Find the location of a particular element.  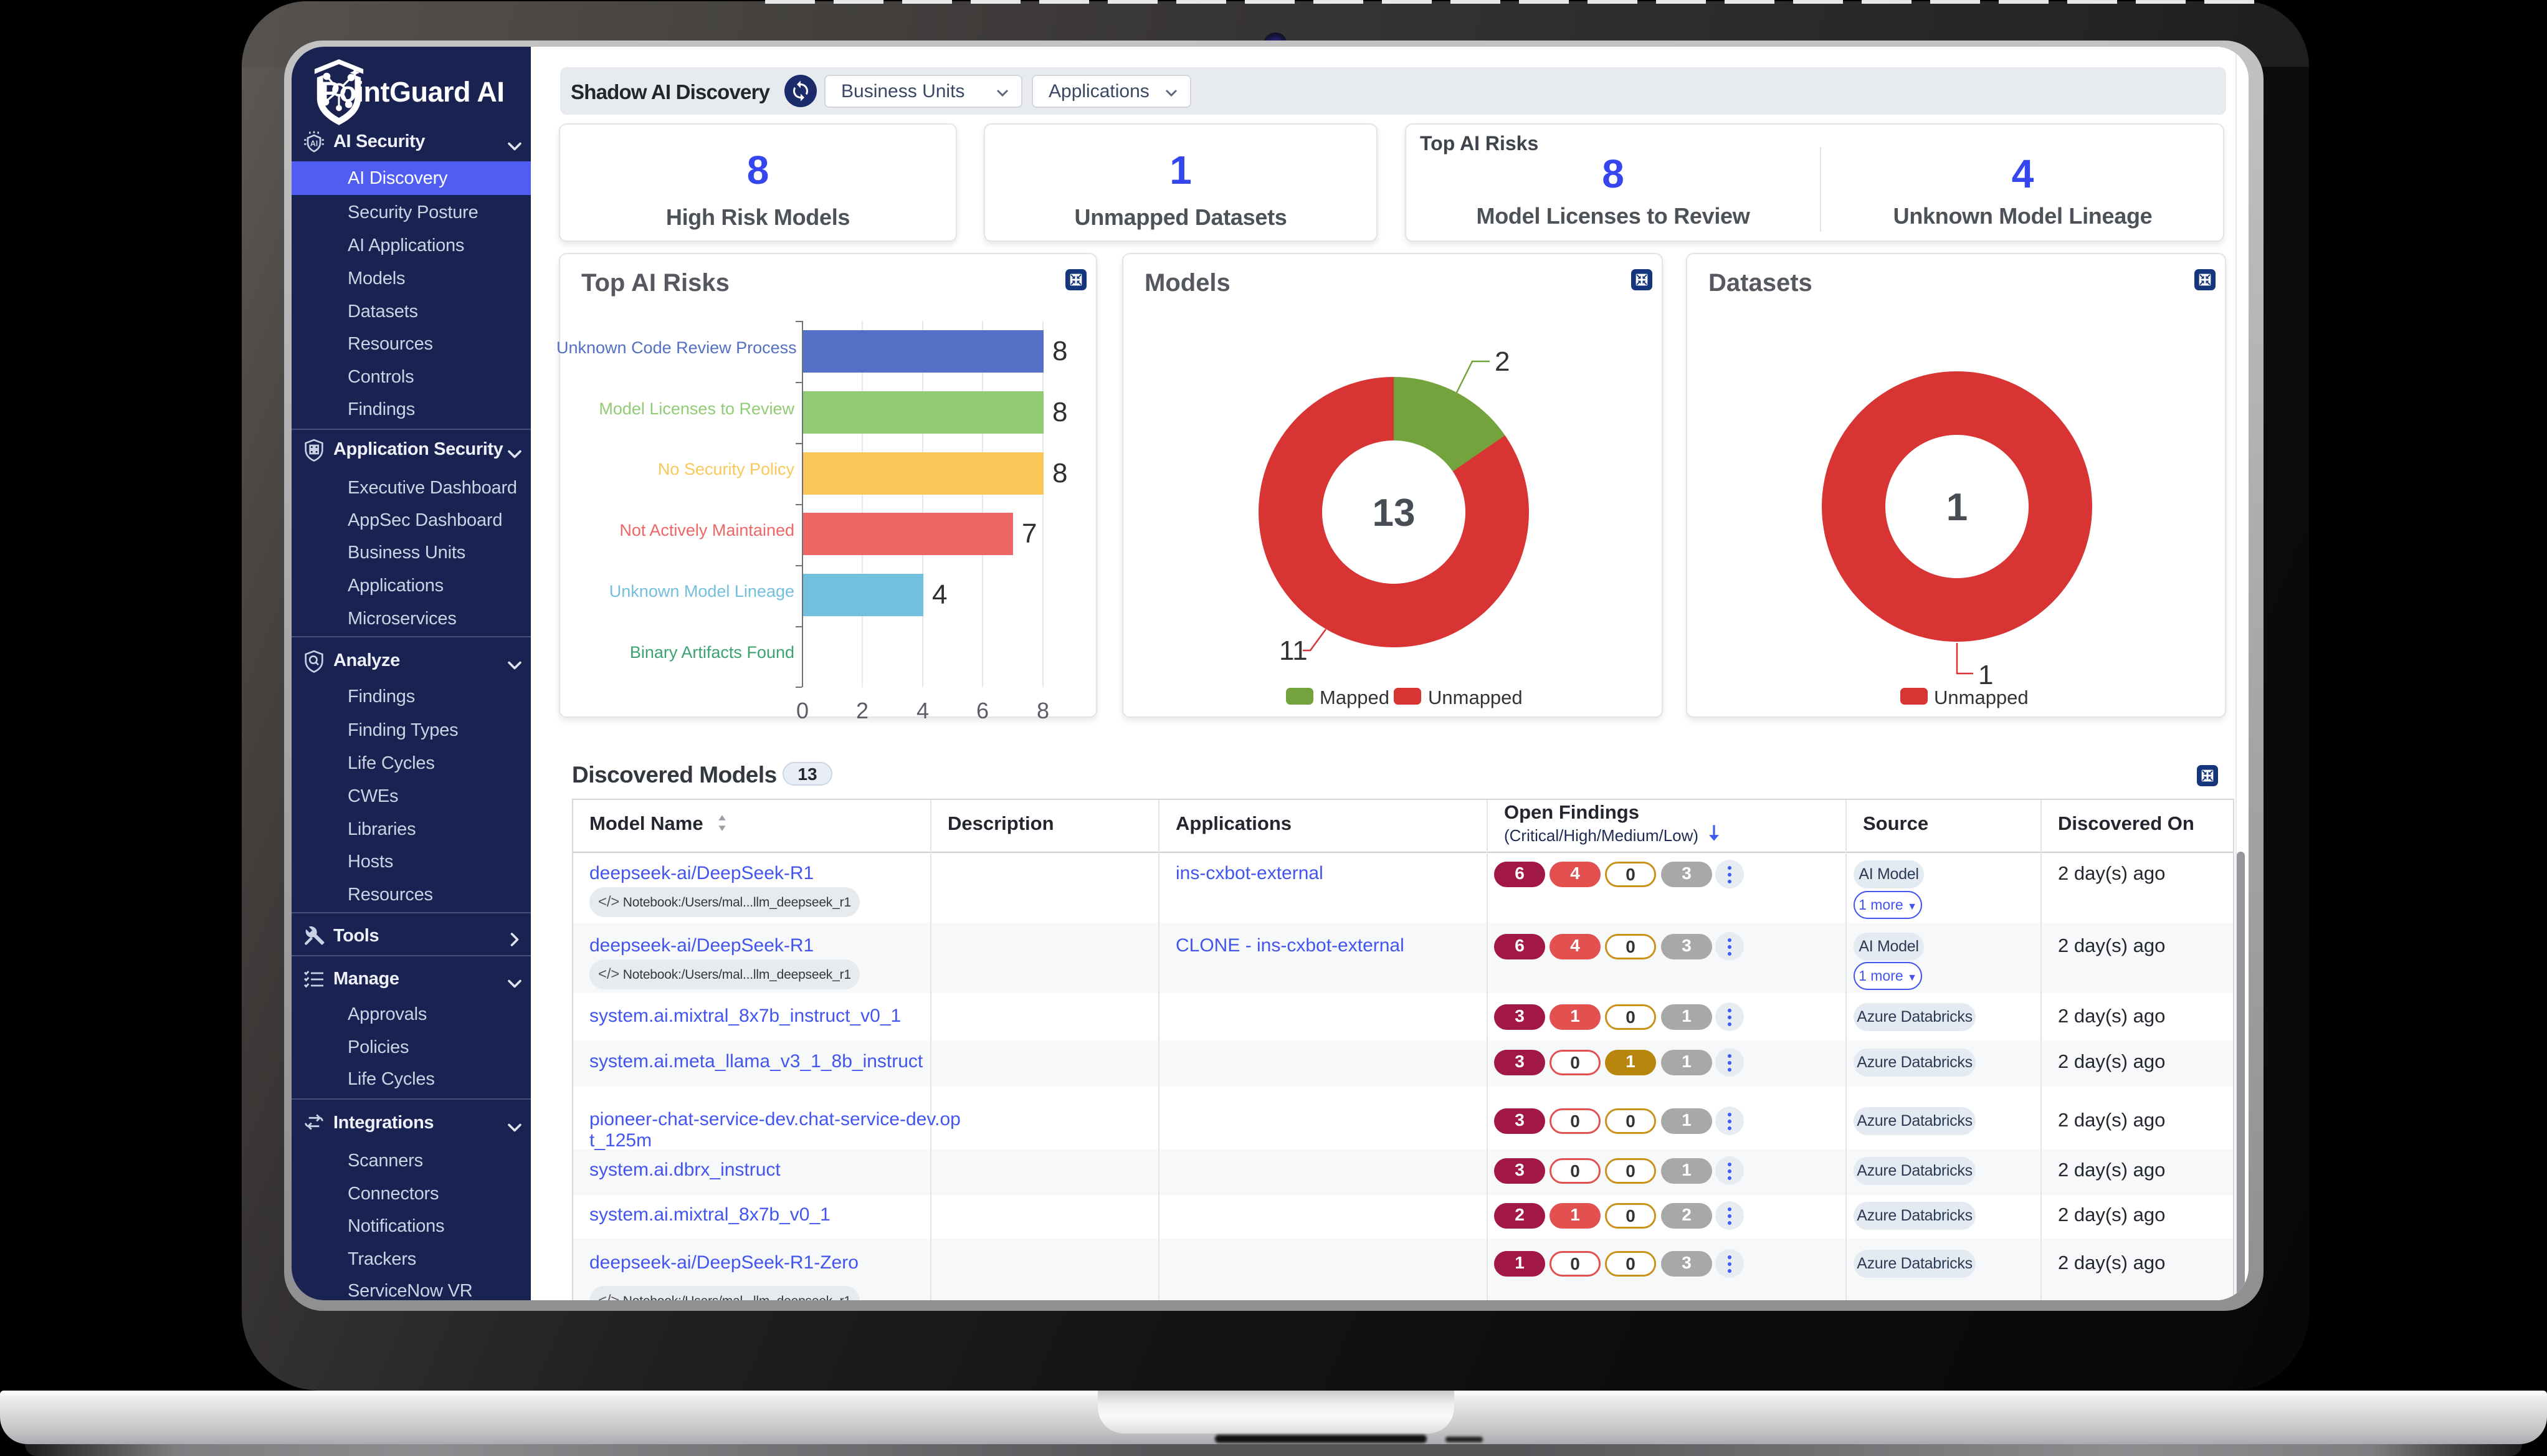

svg-text: AI is located at coordinates (314, 144).